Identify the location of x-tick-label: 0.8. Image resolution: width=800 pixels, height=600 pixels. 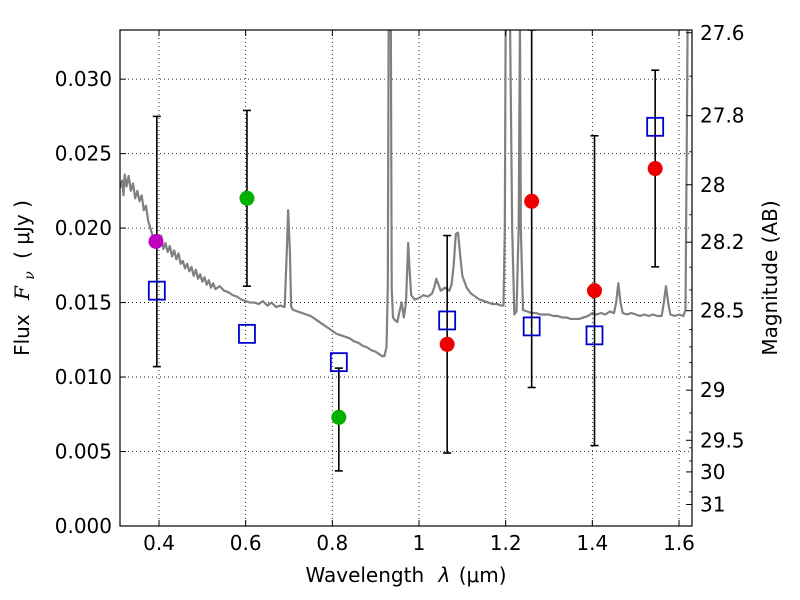
(332, 543).